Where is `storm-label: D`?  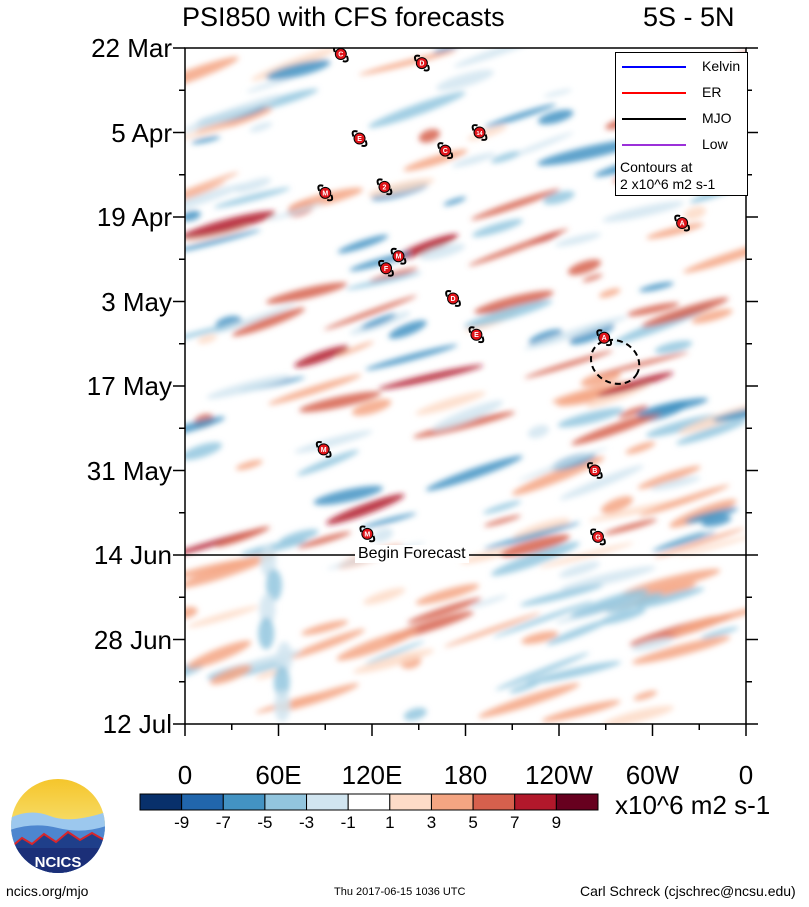
storm-label: D is located at coordinates (421, 64).